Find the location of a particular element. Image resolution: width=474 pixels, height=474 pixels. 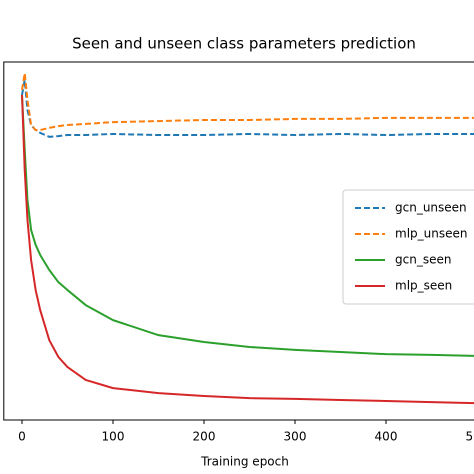

legend-label: mlp_unseen is located at coordinates (431, 234).